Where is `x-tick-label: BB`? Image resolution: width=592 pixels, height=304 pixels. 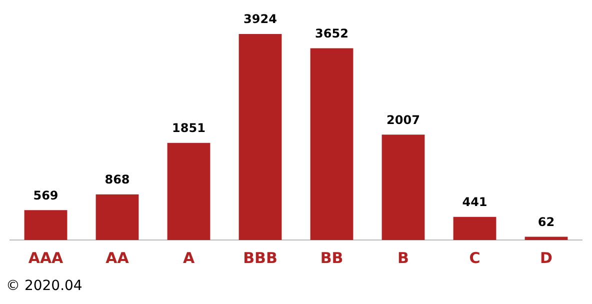
x-tick-label: BB is located at coordinates (332, 257).